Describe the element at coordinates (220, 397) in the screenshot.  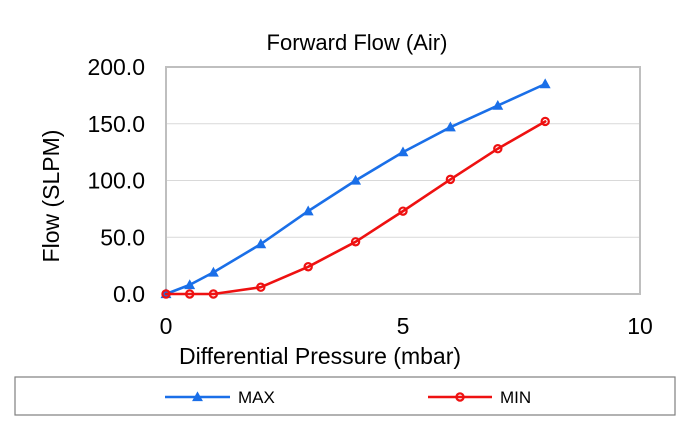
I see `legend-item-max: MAX` at that location.